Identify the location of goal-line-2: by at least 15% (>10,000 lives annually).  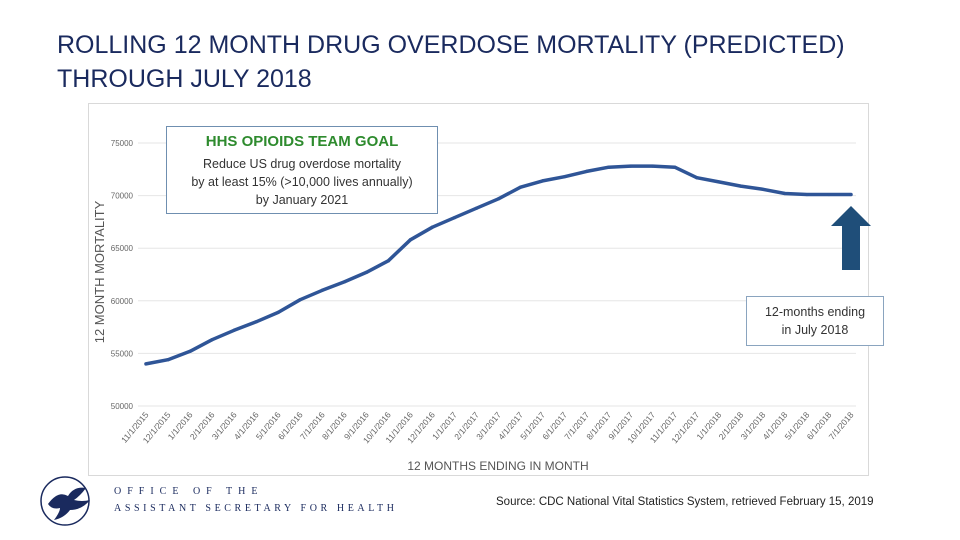
(302, 182).